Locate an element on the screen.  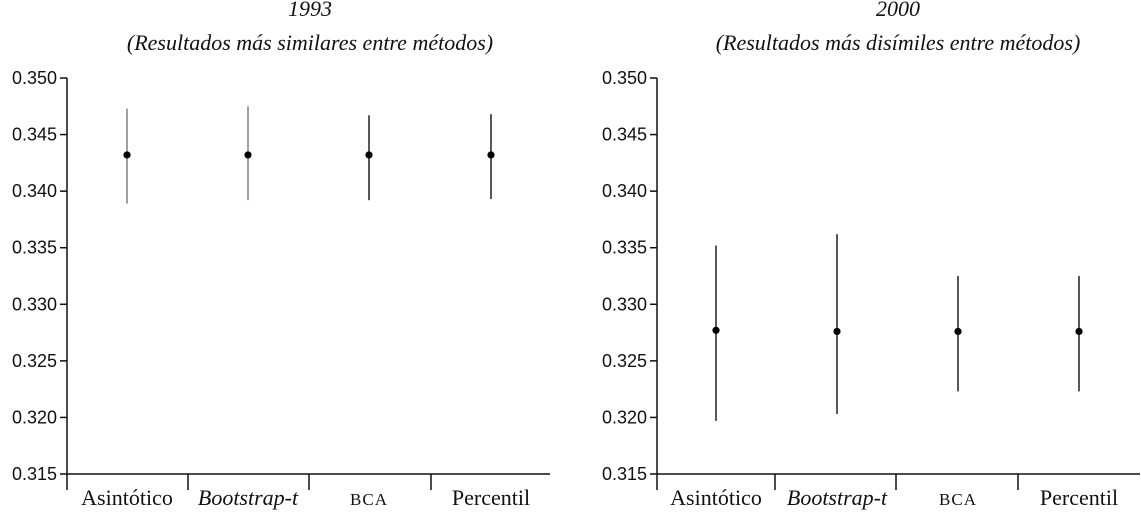
panel-title: 1993 is located at coordinates (310, 10).